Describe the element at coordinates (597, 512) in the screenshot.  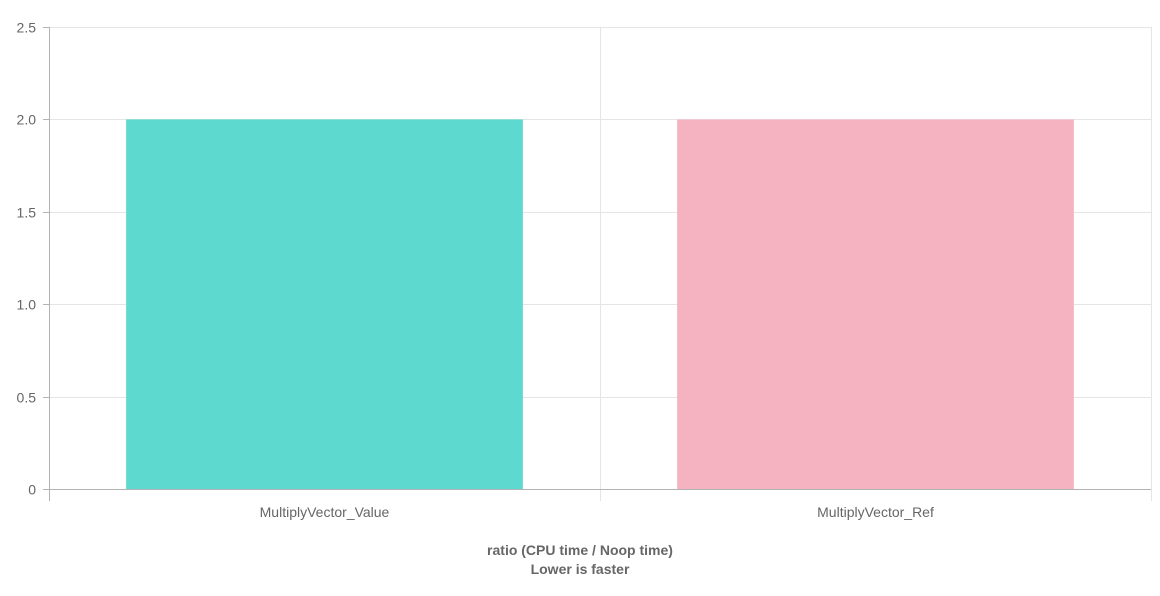
I see `x-axis-tick-labels: MultiplyVector_Value MultiplyVector_Ref` at that location.